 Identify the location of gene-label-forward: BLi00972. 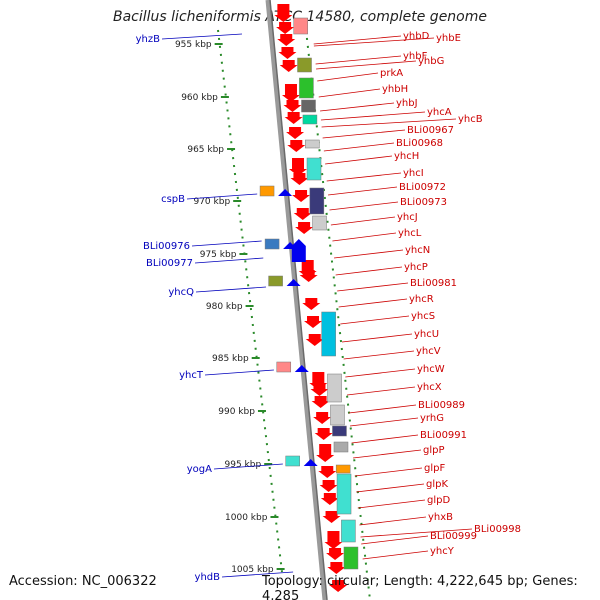
(422, 187).